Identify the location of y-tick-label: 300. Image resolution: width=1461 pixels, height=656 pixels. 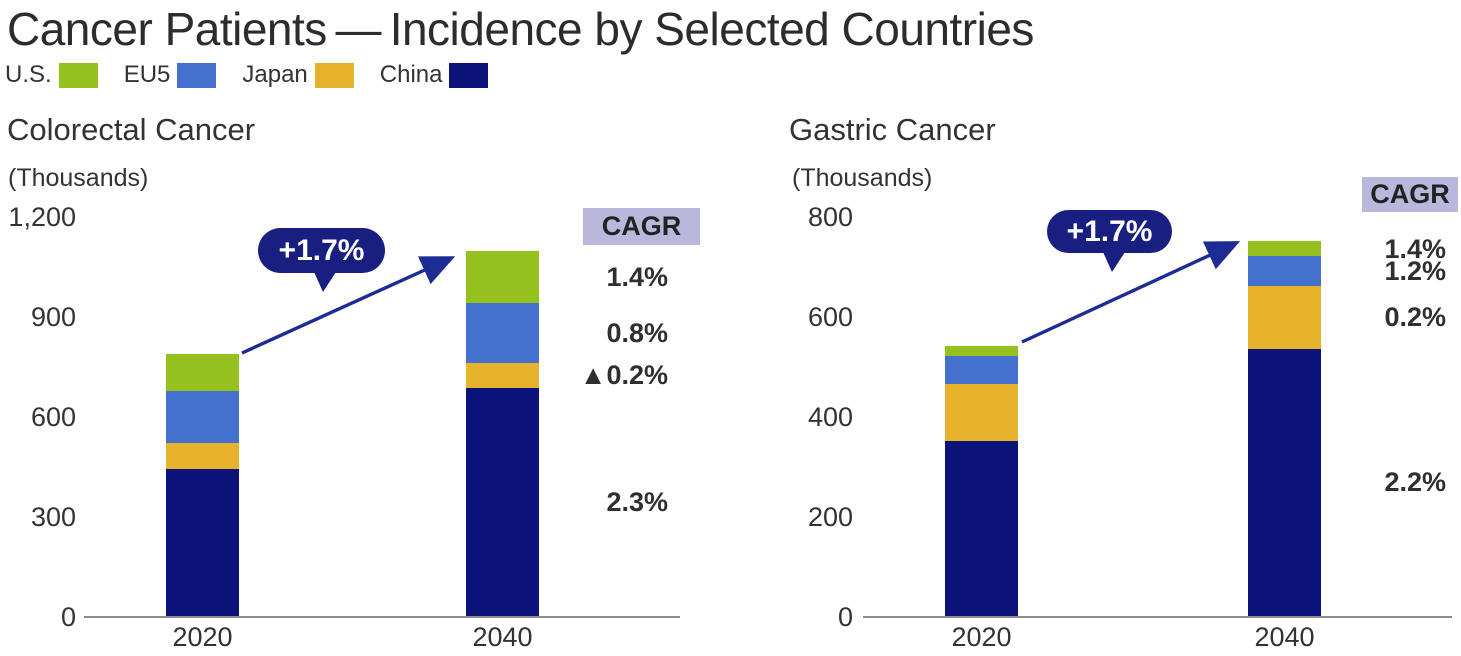
(53, 517).